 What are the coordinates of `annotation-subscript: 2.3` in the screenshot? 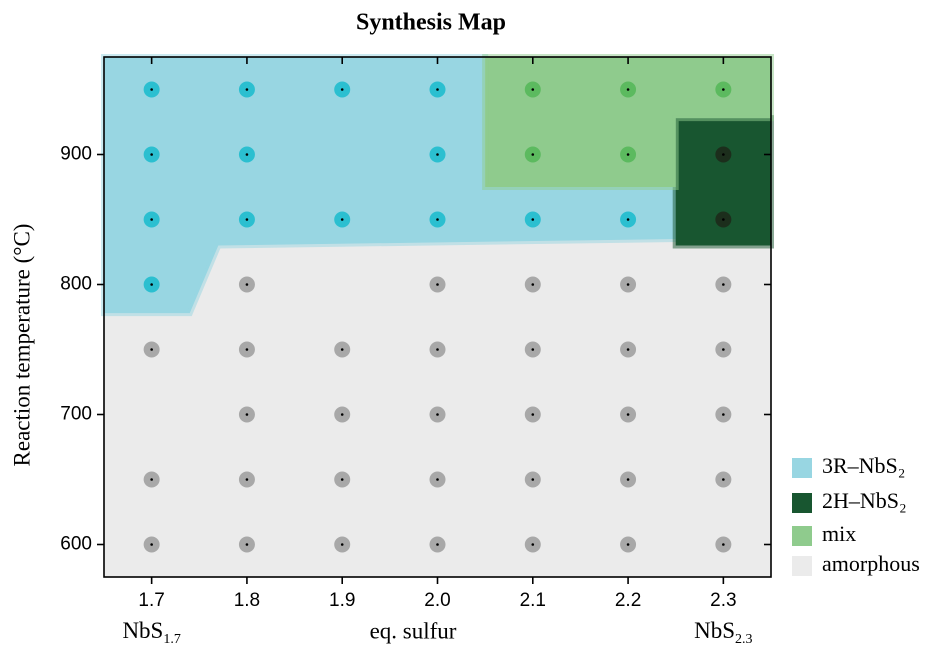 It's located at (744, 639).